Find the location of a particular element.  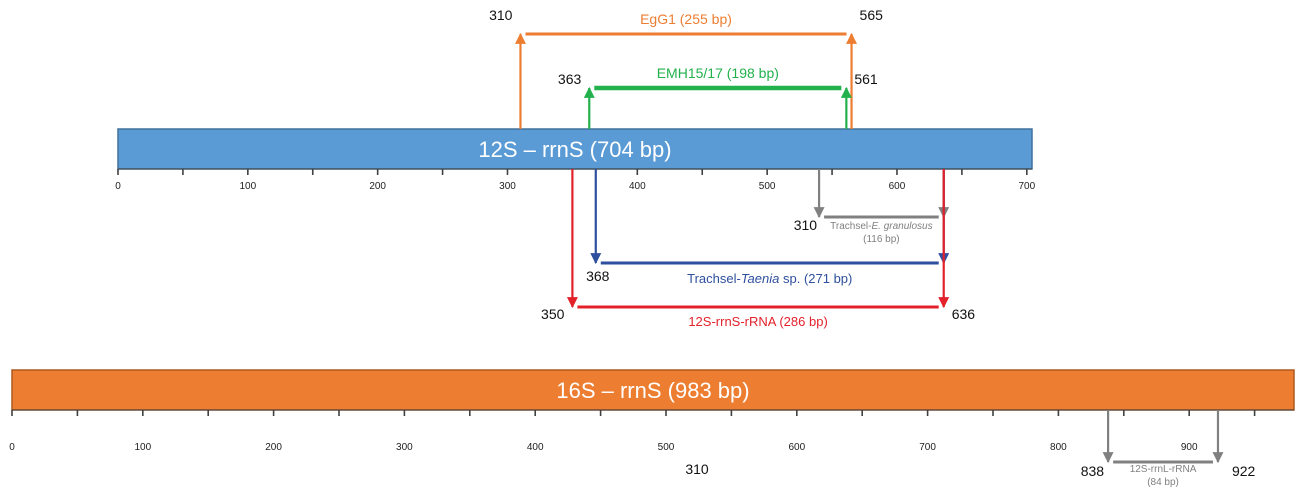

amplicon-name: 12S-rrnL-rRNA is located at coordinates (1163, 469).